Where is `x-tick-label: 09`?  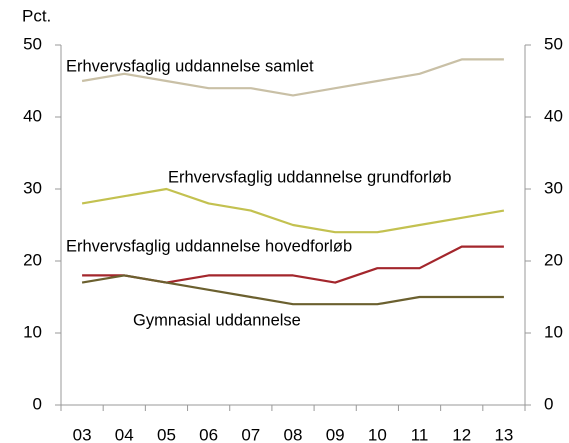 x-tick-label: 09 is located at coordinates (335, 434).